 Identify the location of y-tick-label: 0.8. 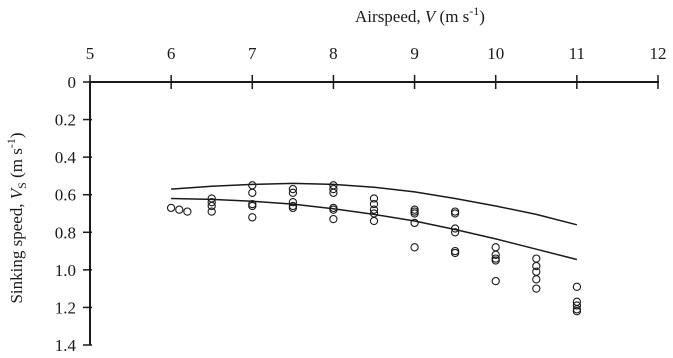
(65, 232).